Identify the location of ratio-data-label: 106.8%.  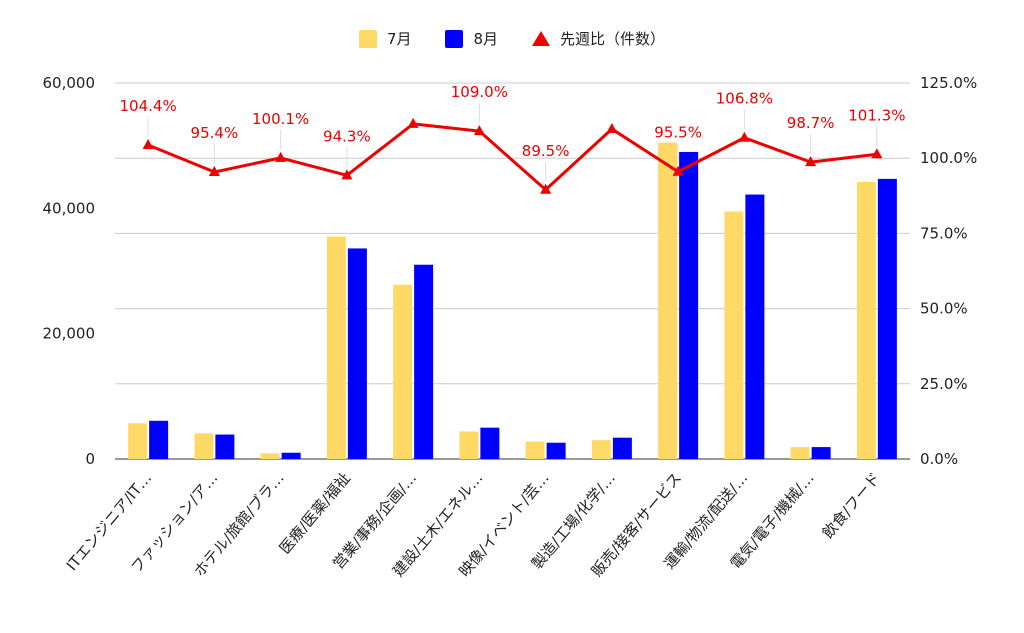
(744, 99).